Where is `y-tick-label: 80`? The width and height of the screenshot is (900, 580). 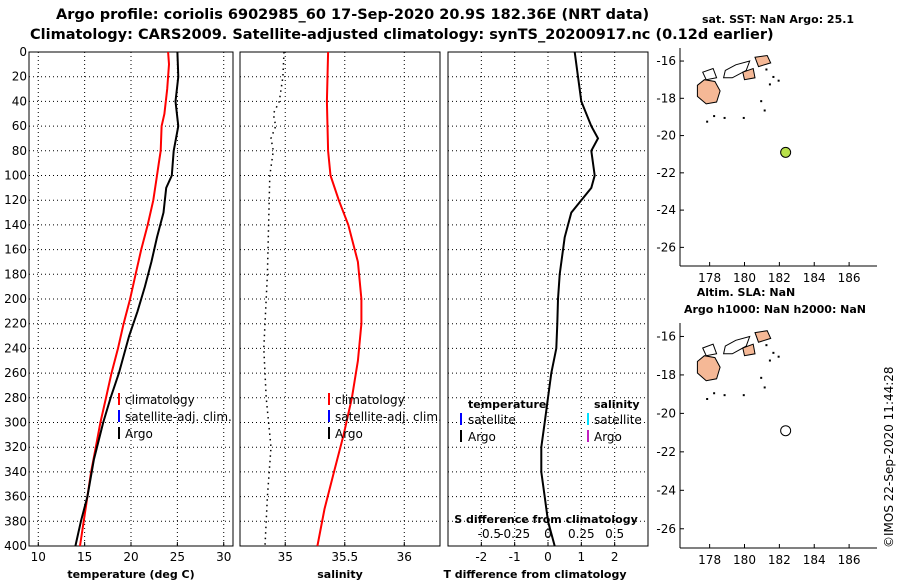
y-tick-label: 80 is located at coordinates (19, 151).